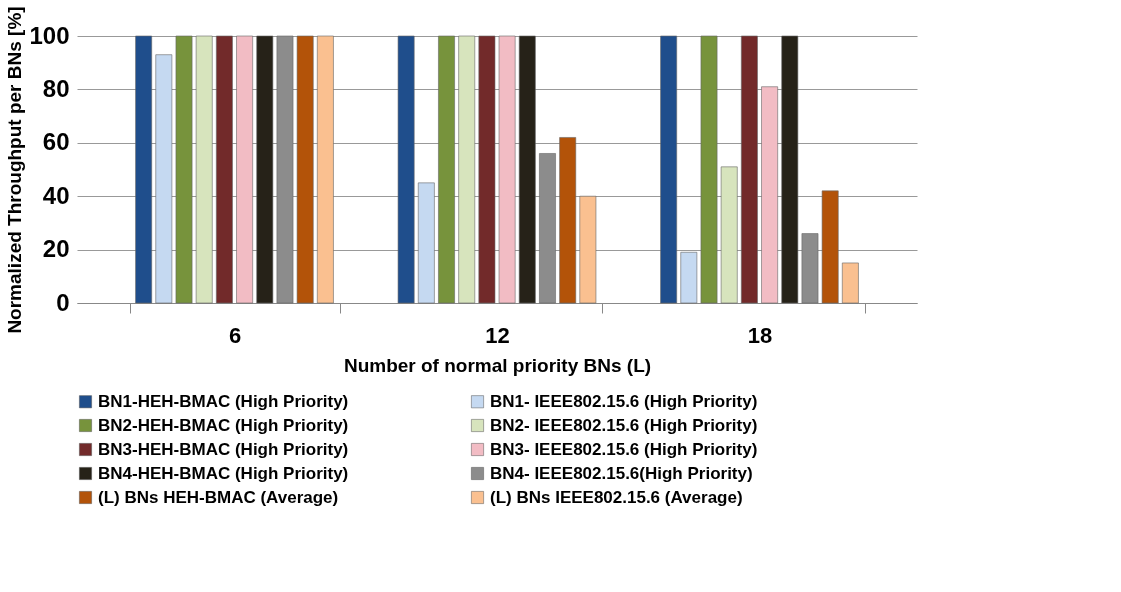 This screenshot has height=592, width=1121. Describe the element at coordinates (49, 35) in the screenshot. I see `y-tick-label: 100` at that location.